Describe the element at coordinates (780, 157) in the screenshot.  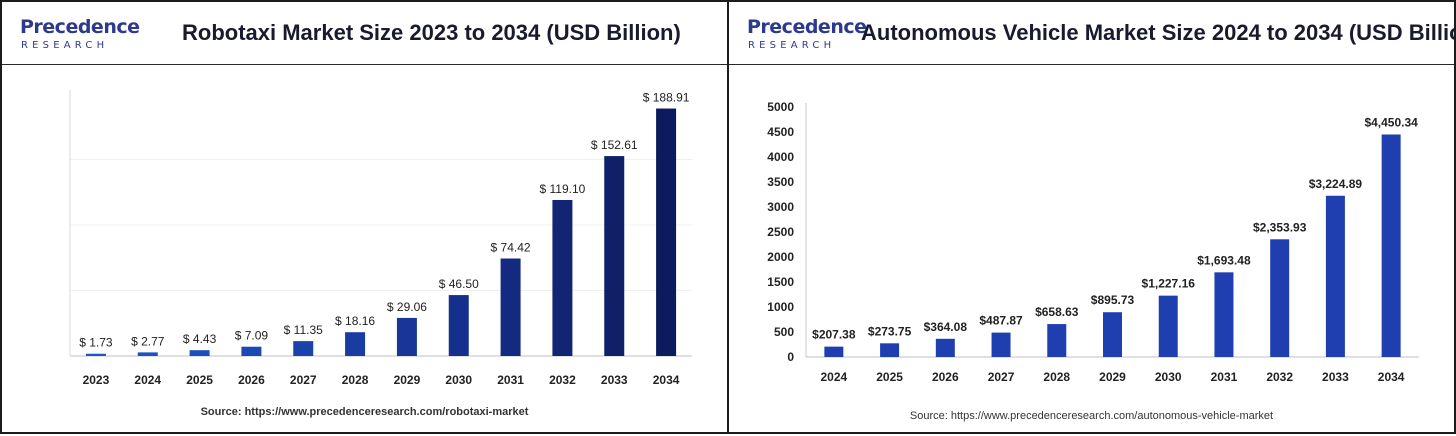
I see `y-tick-label: 4000` at that location.